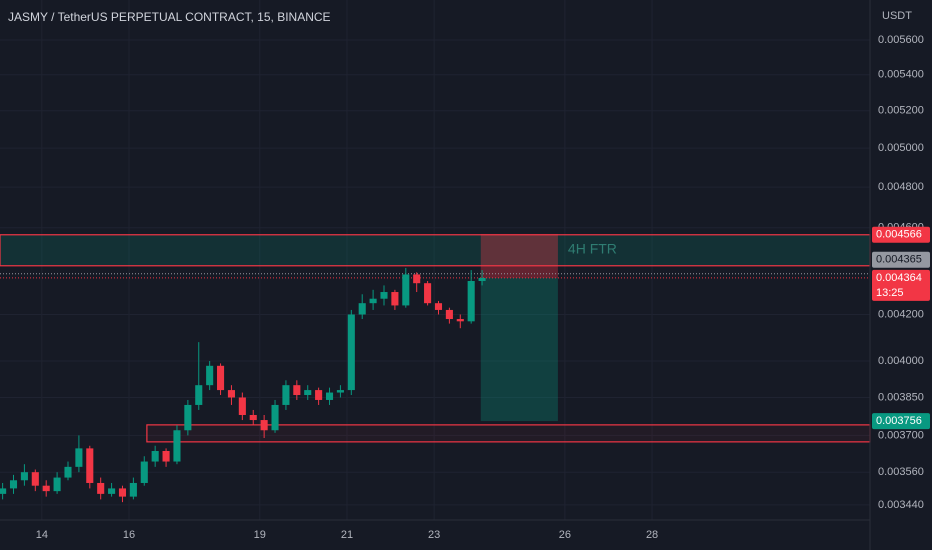 The image size is (932, 550). I want to click on target-price-box, so click(901, 421).